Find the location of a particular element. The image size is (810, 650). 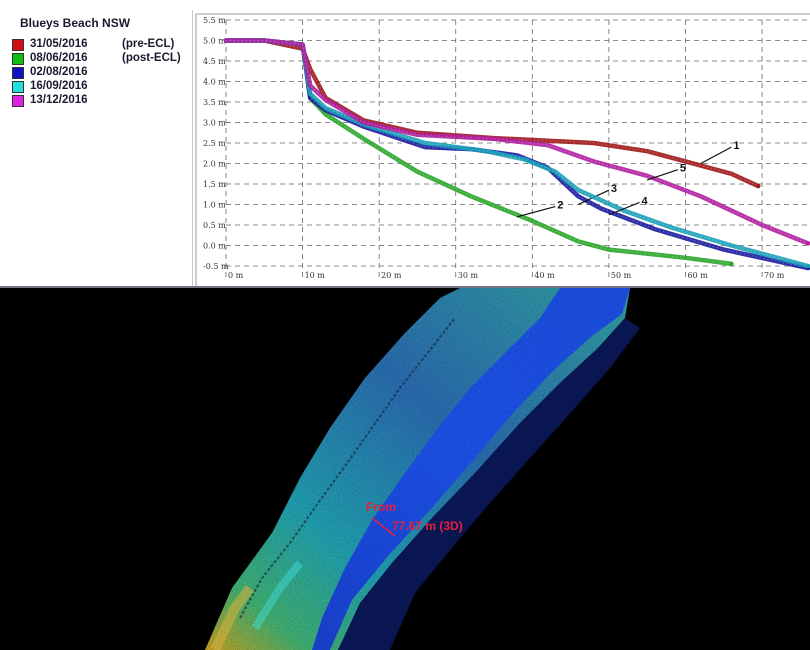

legend-date: 31/05/2016 is located at coordinates (59, 44).